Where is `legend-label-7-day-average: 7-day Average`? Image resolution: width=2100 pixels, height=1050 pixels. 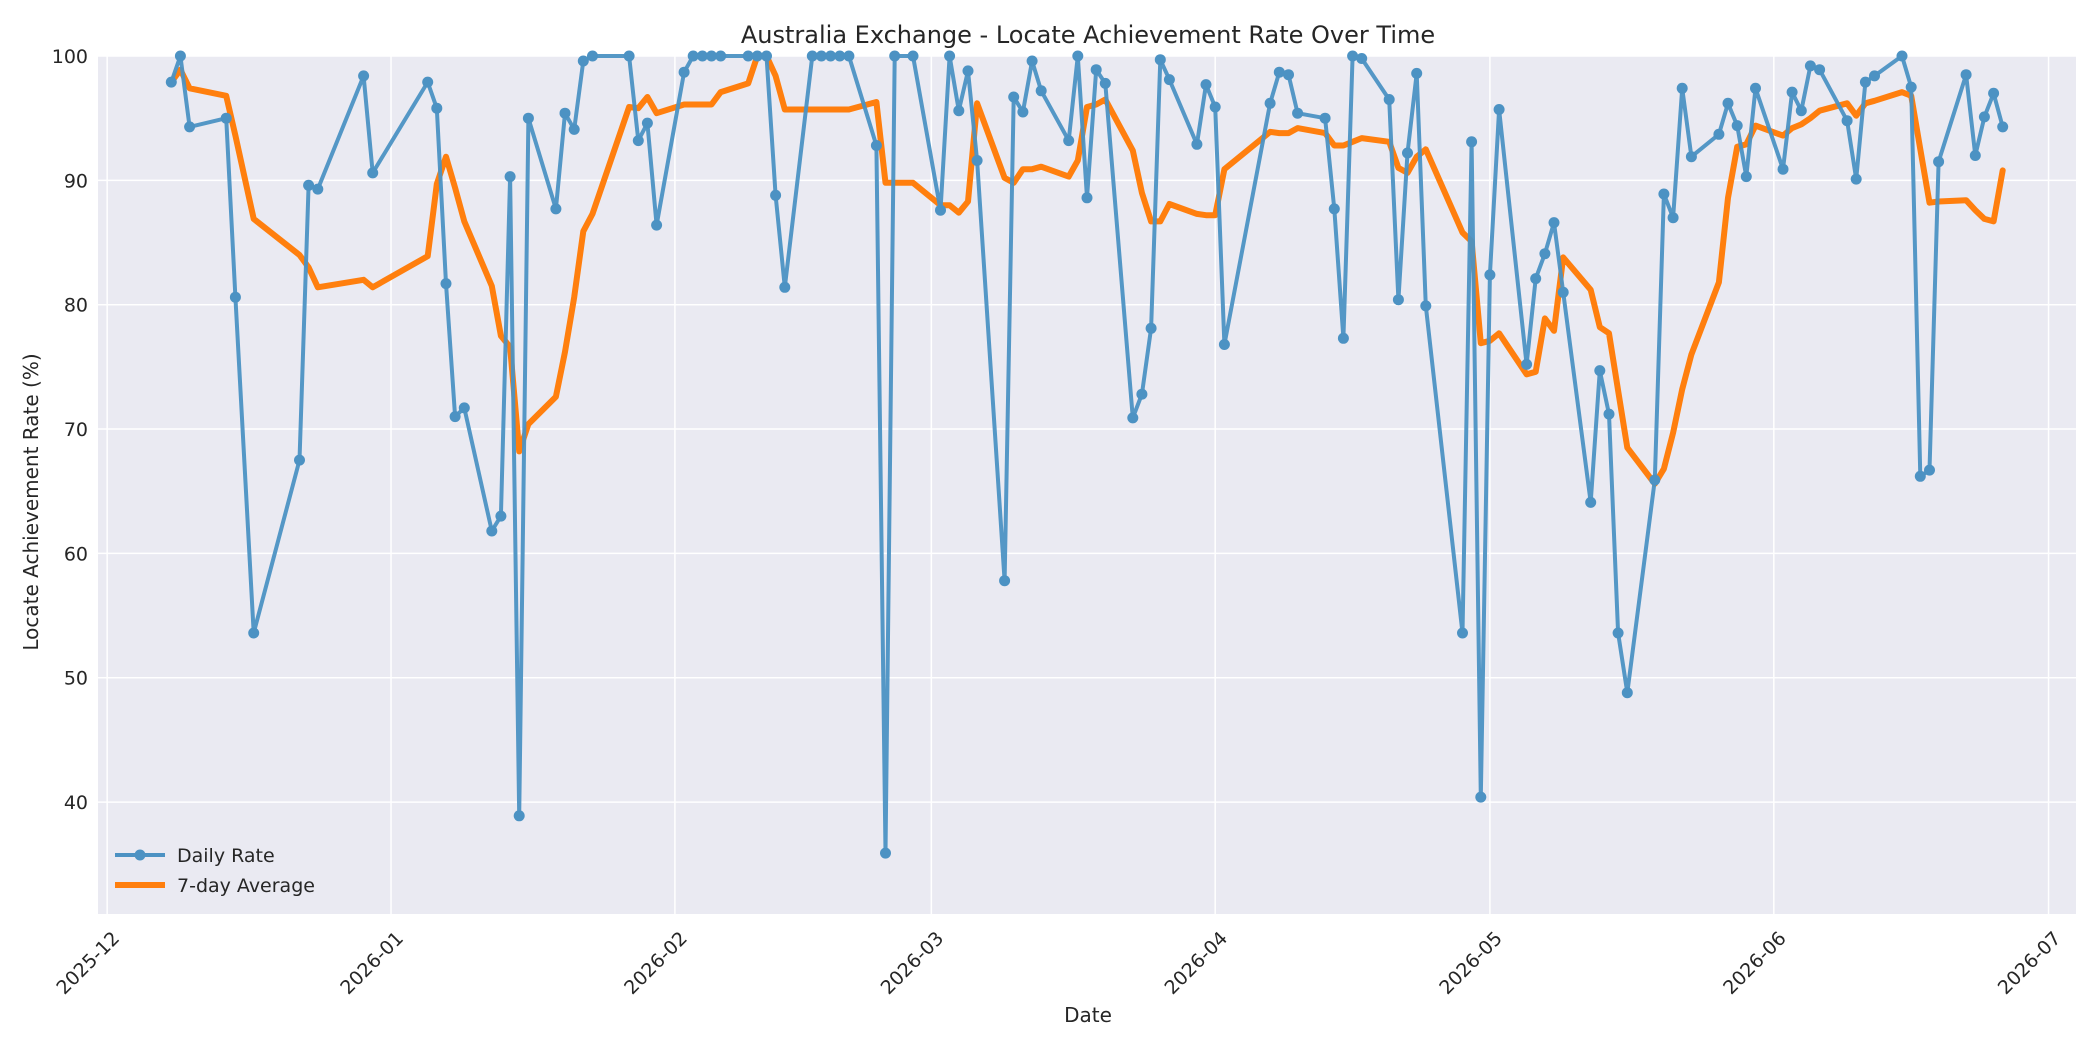
legend-label-7-day-average: 7-day Average is located at coordinates (246, 886).